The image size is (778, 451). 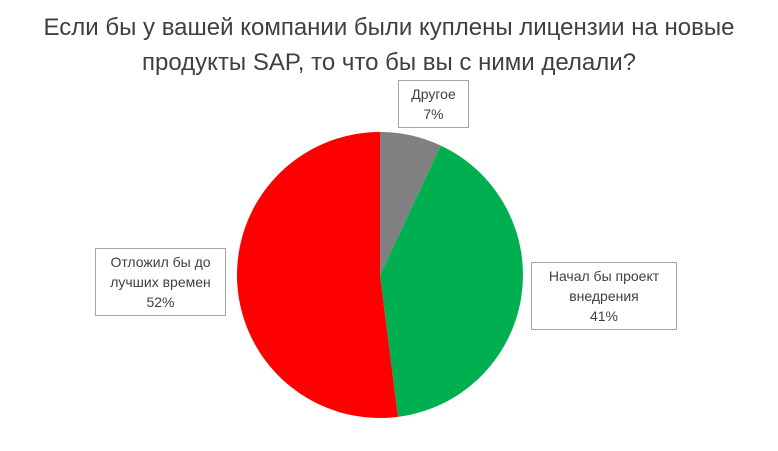 I want to click on data-label: Другое 7%, so click(x=433, y=104).